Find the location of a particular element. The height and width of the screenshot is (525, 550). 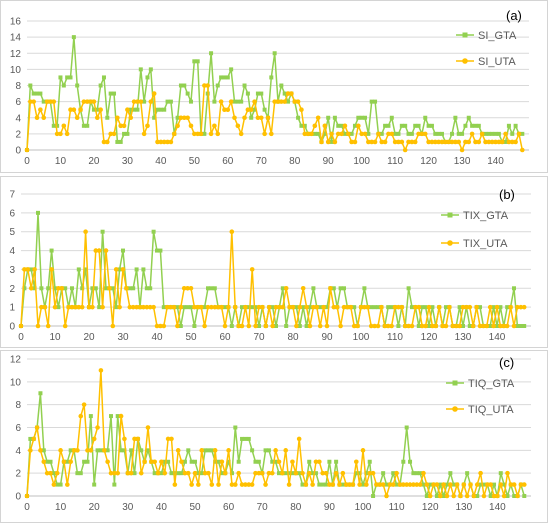

x-tick-label: 20 is located at coordinates (94, 161).